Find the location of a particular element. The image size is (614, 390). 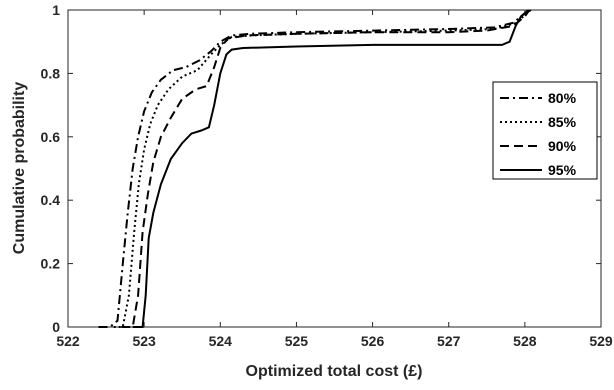

x-tick-label: 523 is located at coordinates (144, 341).